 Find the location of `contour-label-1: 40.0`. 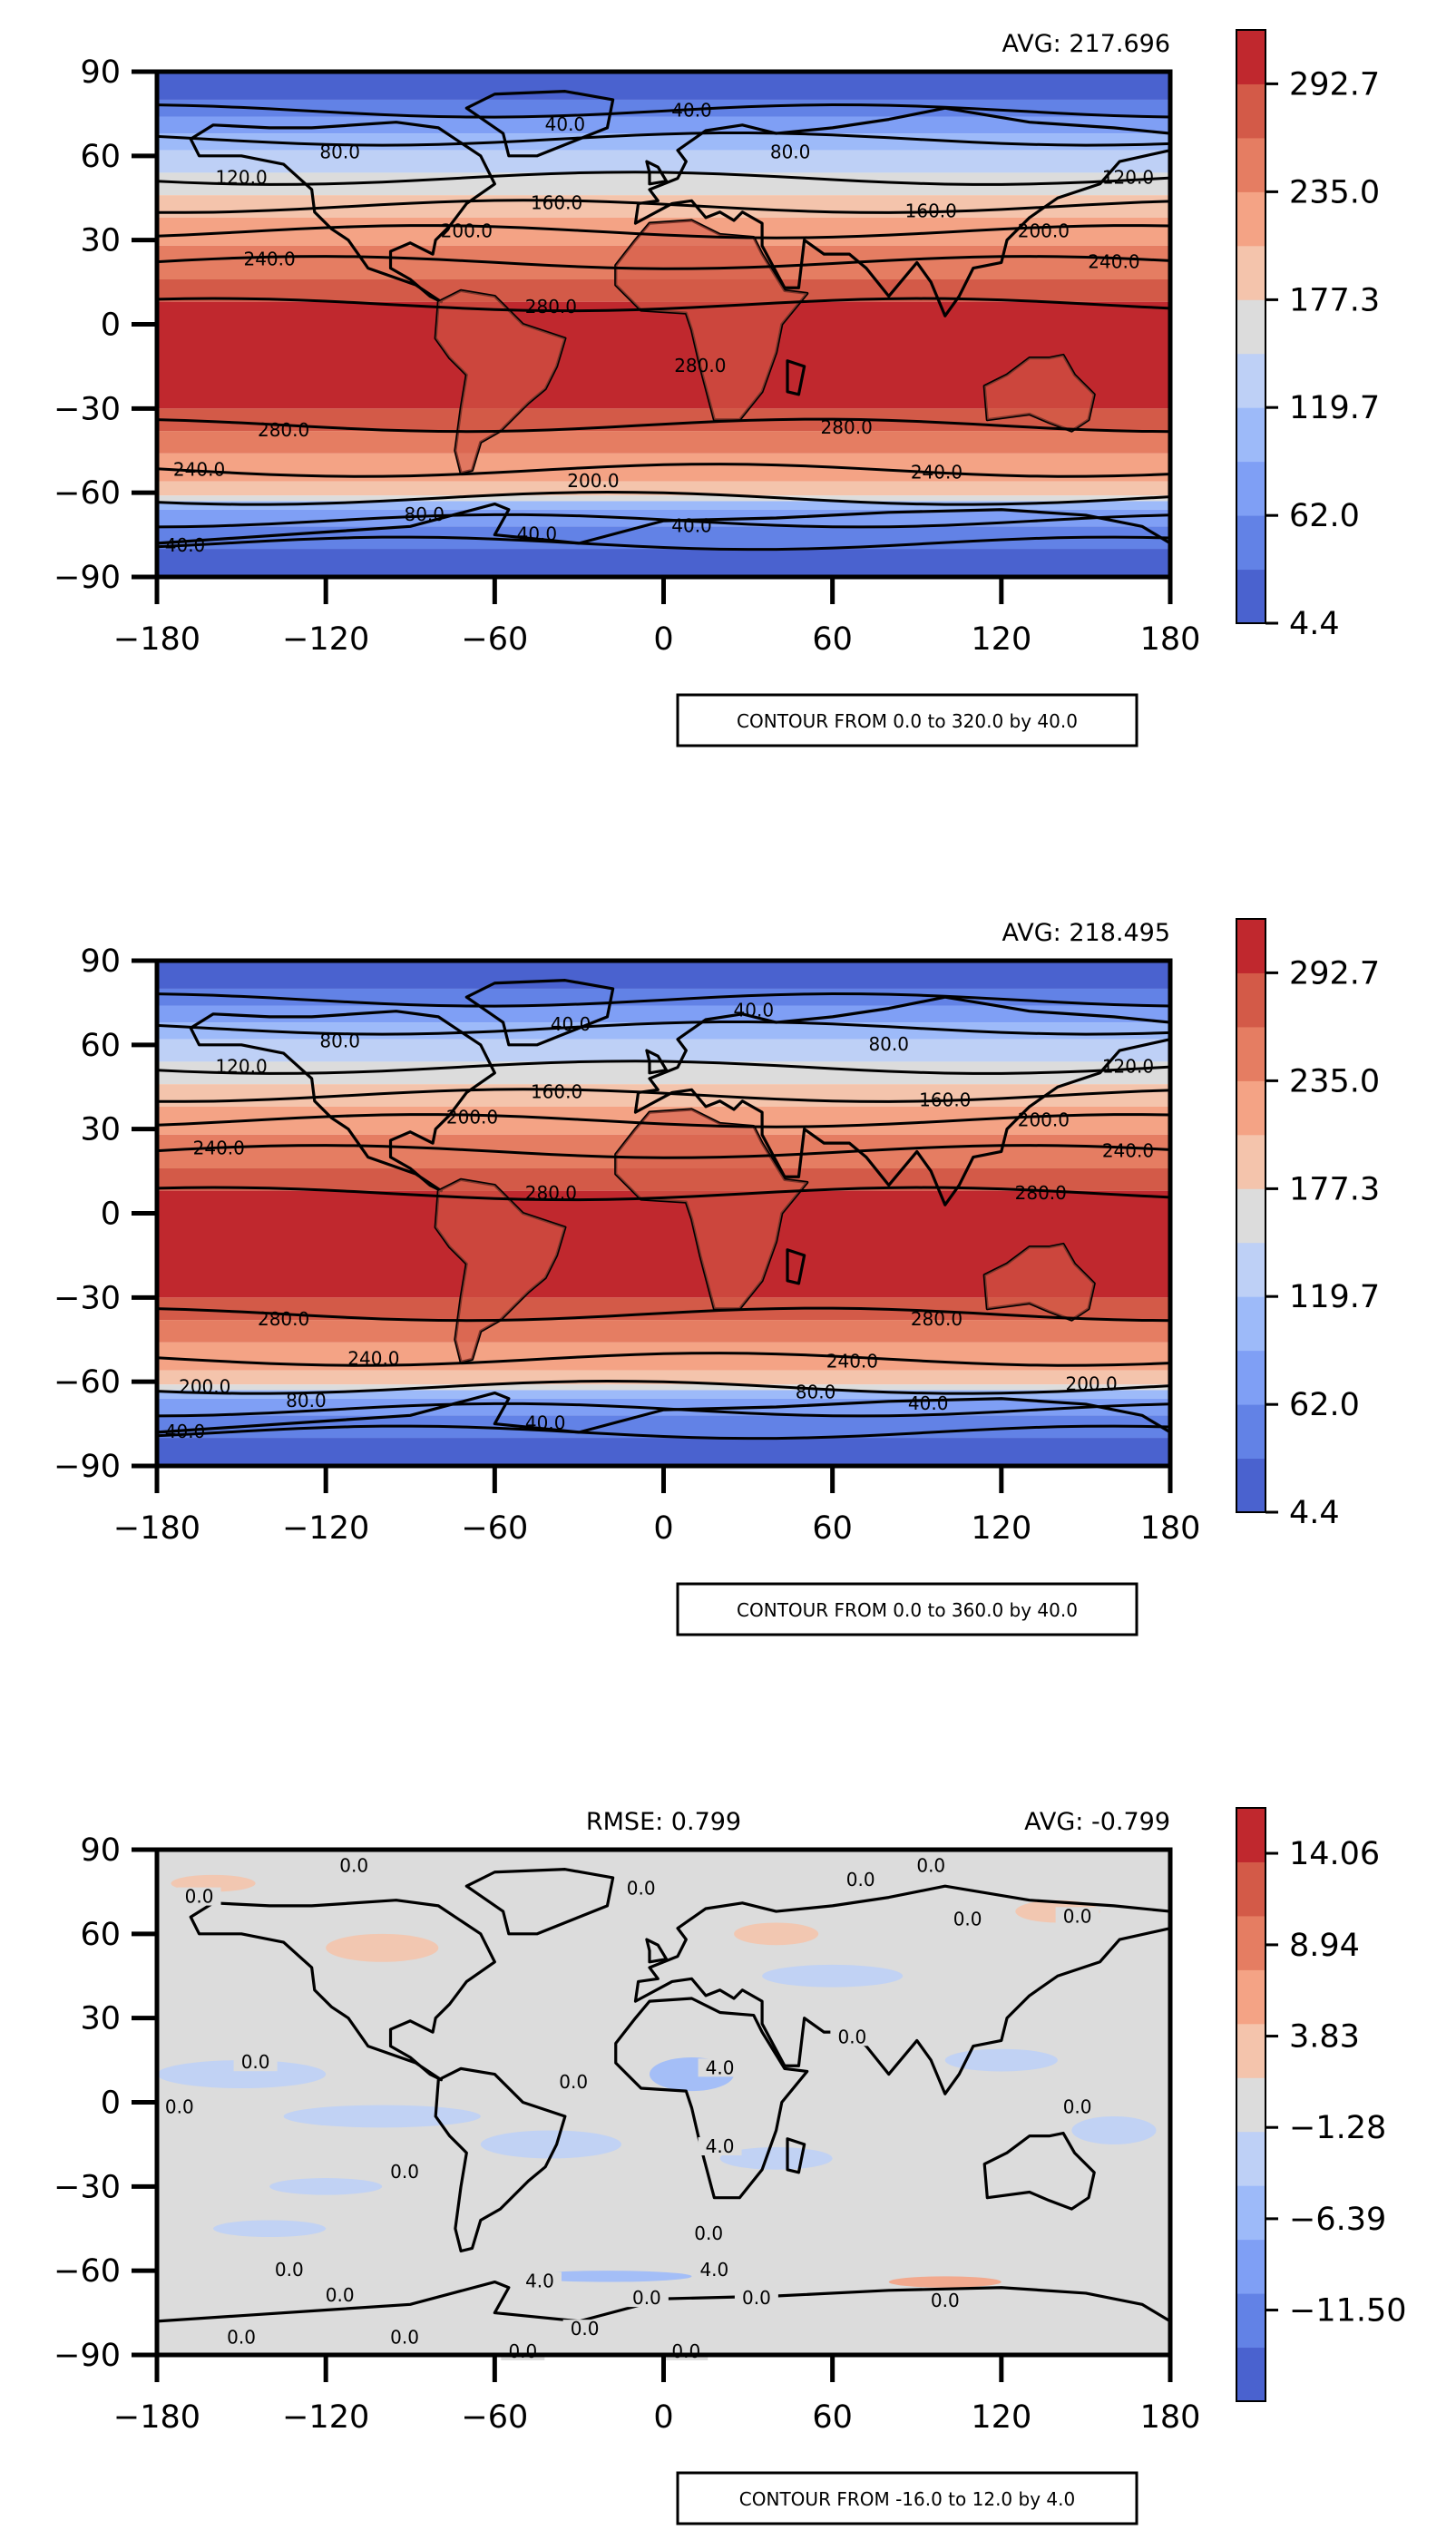

contour-label-1: 40.0 is located at coordinates (566, 124).